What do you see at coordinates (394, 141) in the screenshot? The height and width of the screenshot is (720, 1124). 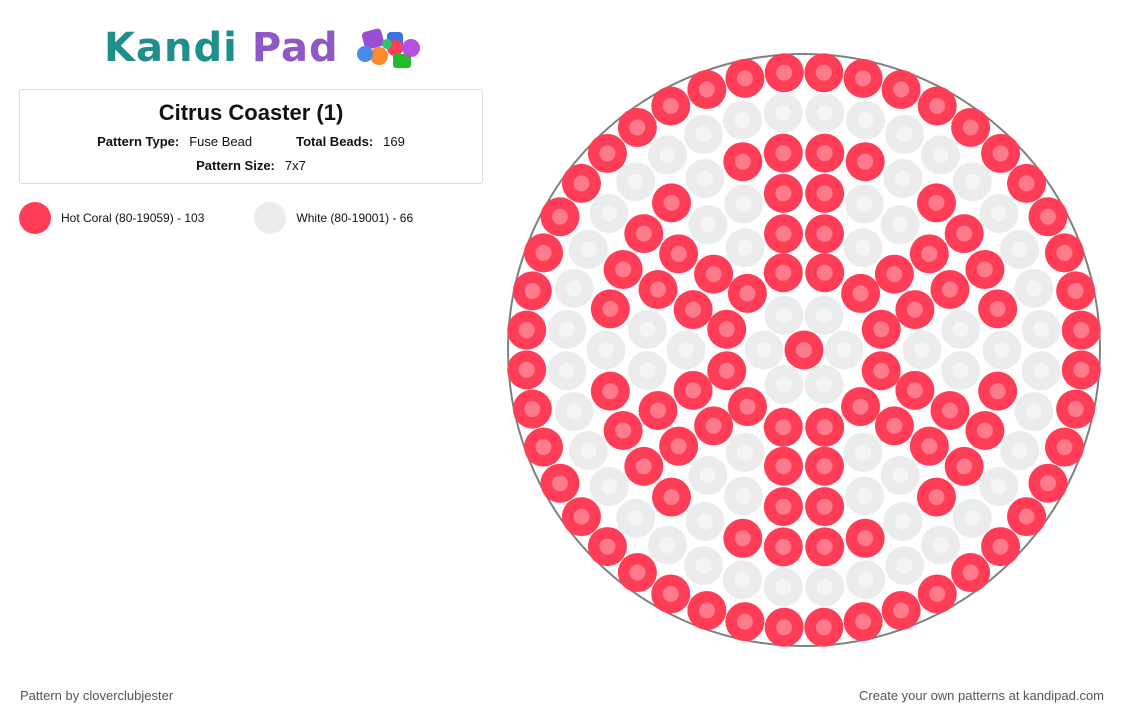 I see `total-beads-value: 169` at bounding box center [394, 141].